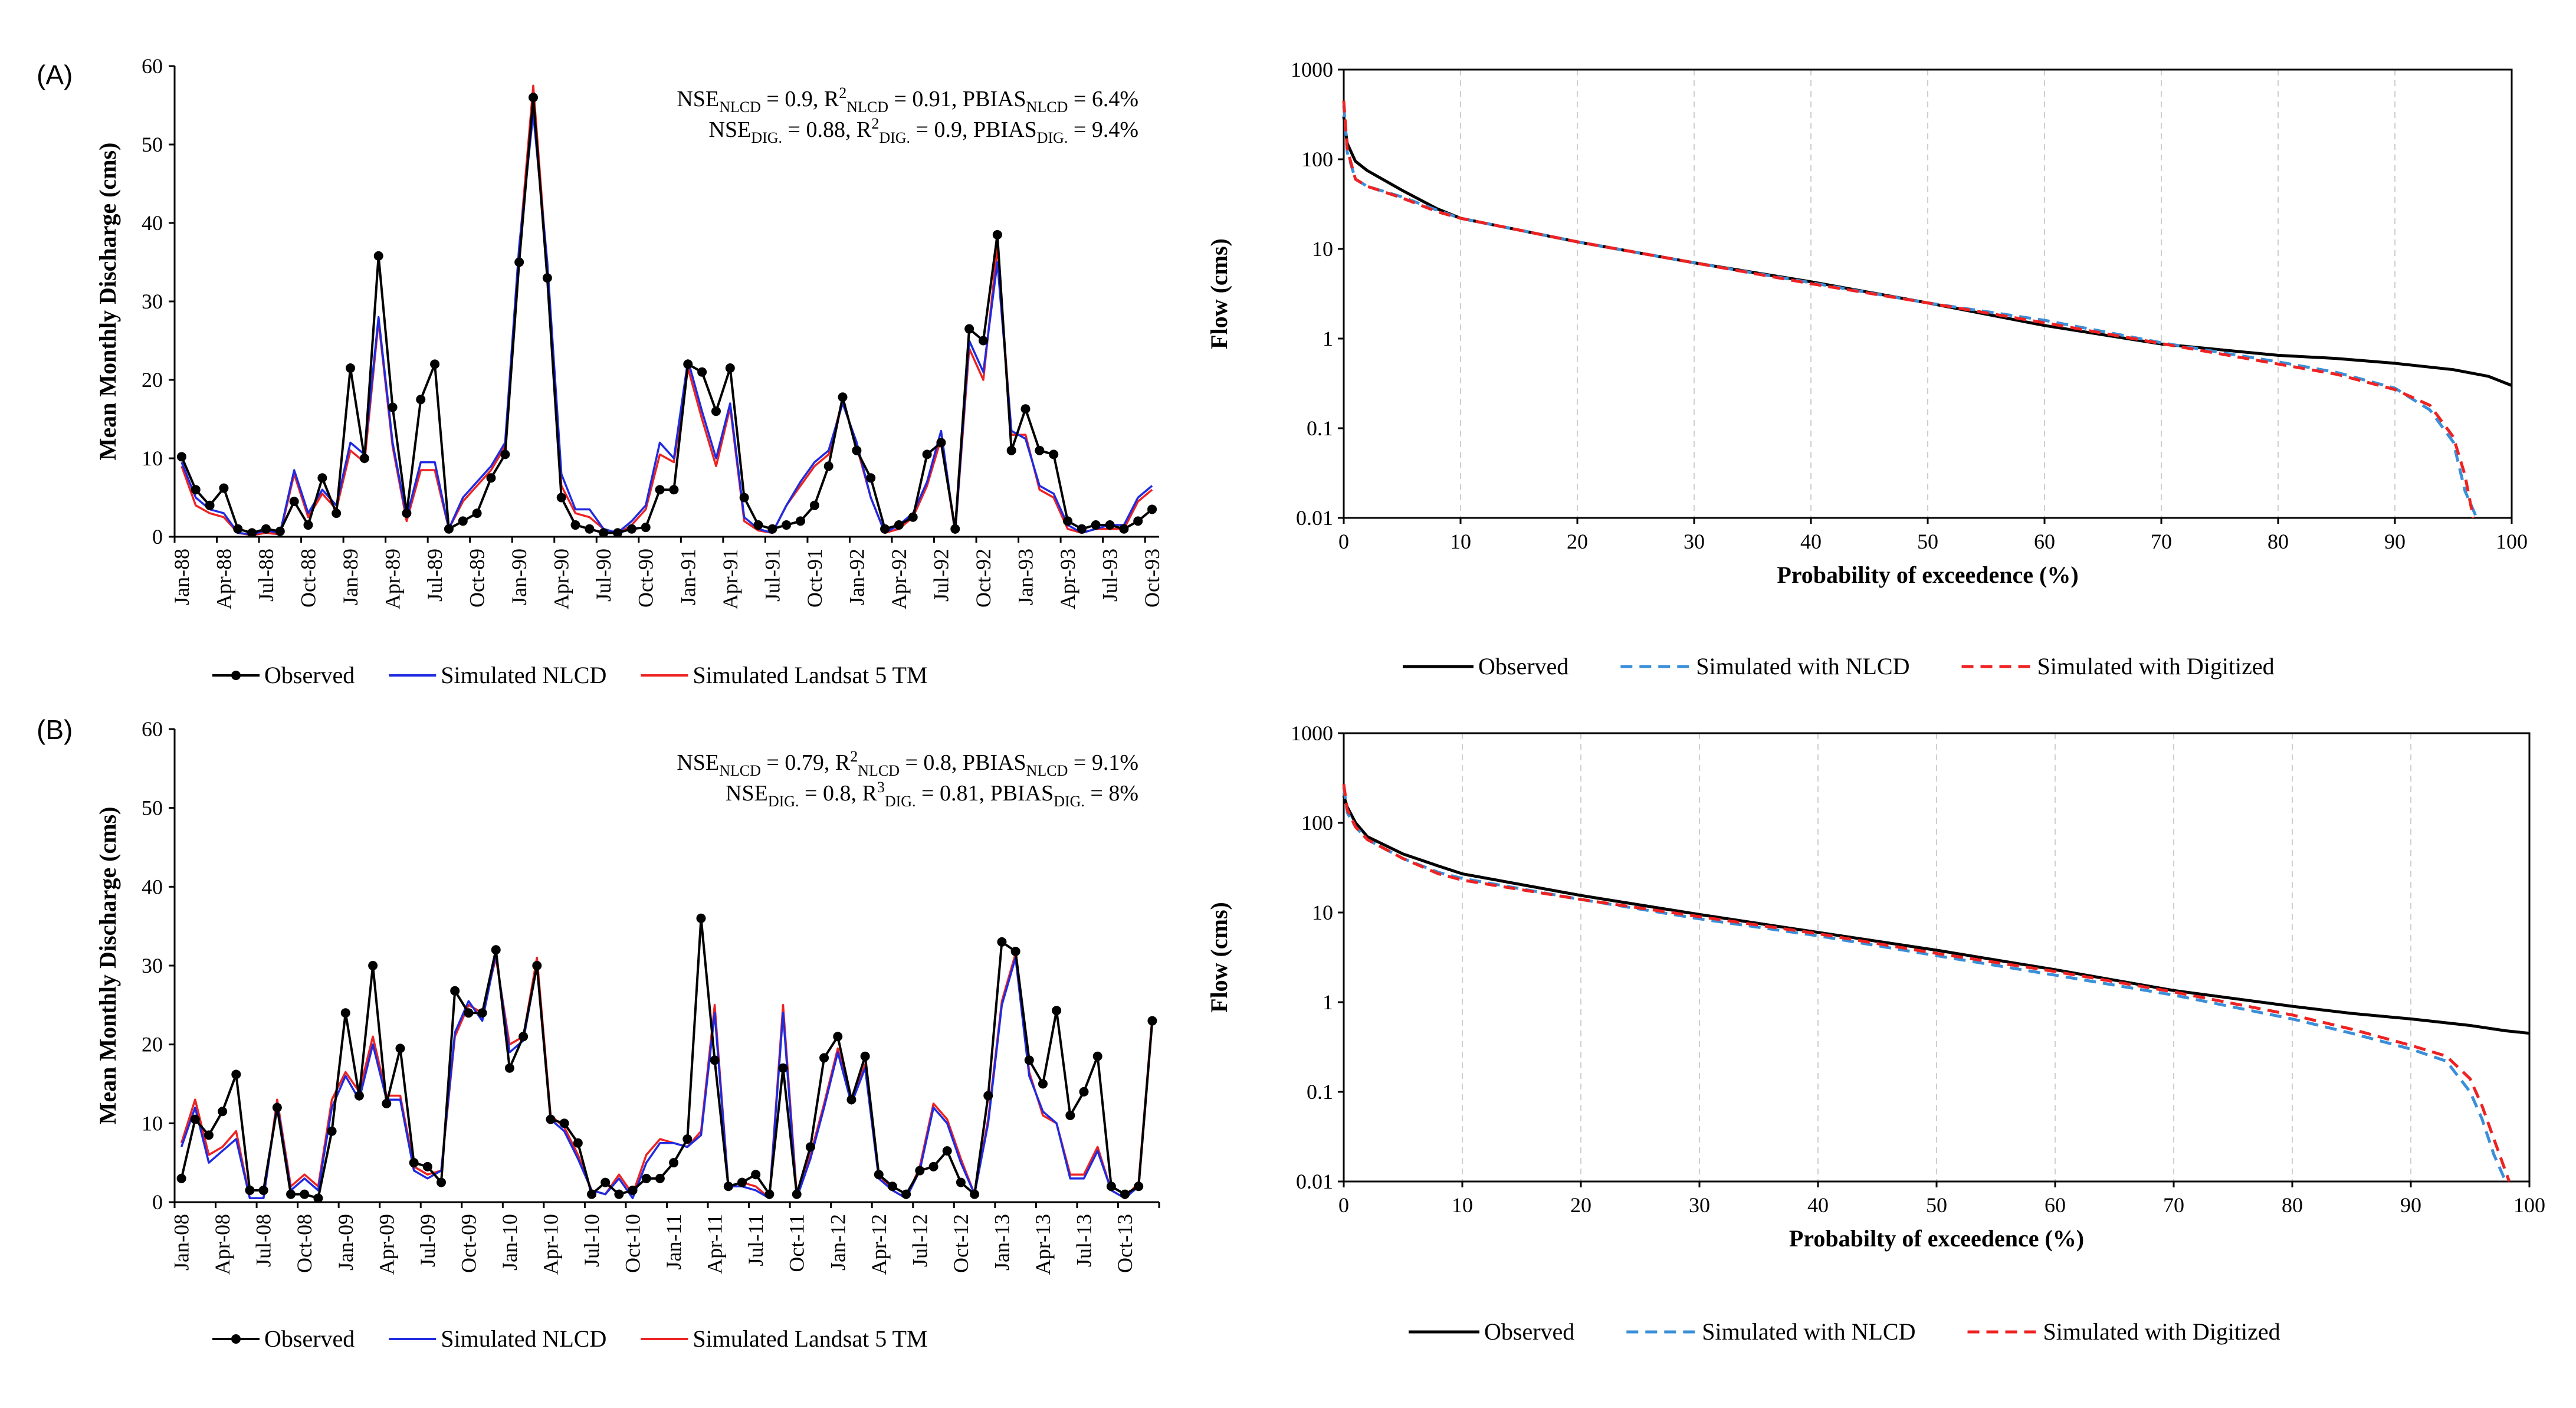  I want to click on stats-text: 2, so click(875, 123).